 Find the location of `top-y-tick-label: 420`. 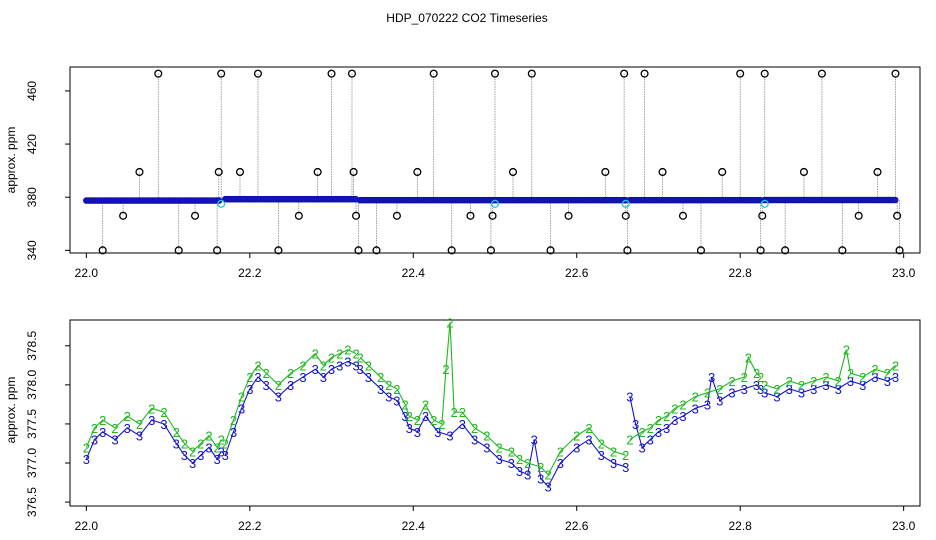

top-y-tick-label: 420 is located at coordinates (32, 144).